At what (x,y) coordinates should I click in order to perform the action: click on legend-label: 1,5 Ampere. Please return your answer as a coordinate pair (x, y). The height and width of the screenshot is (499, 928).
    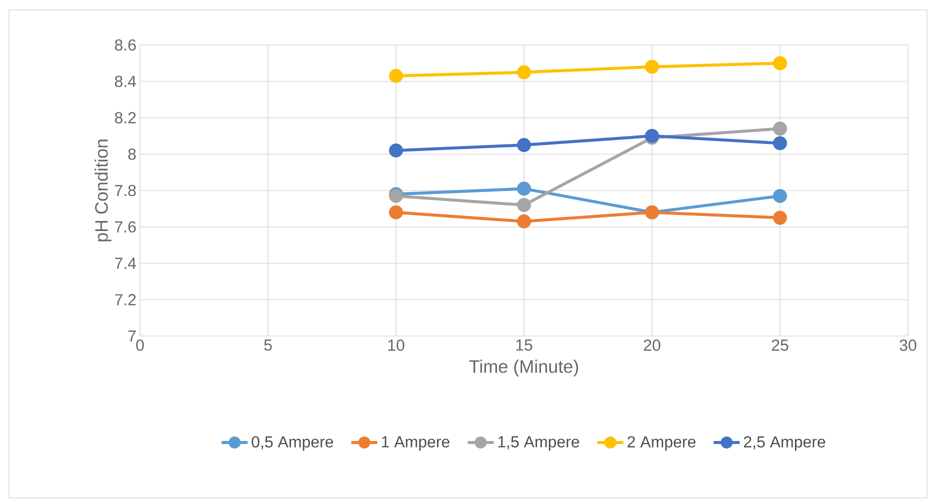
    Looking at the image, I should click on (539, 443).